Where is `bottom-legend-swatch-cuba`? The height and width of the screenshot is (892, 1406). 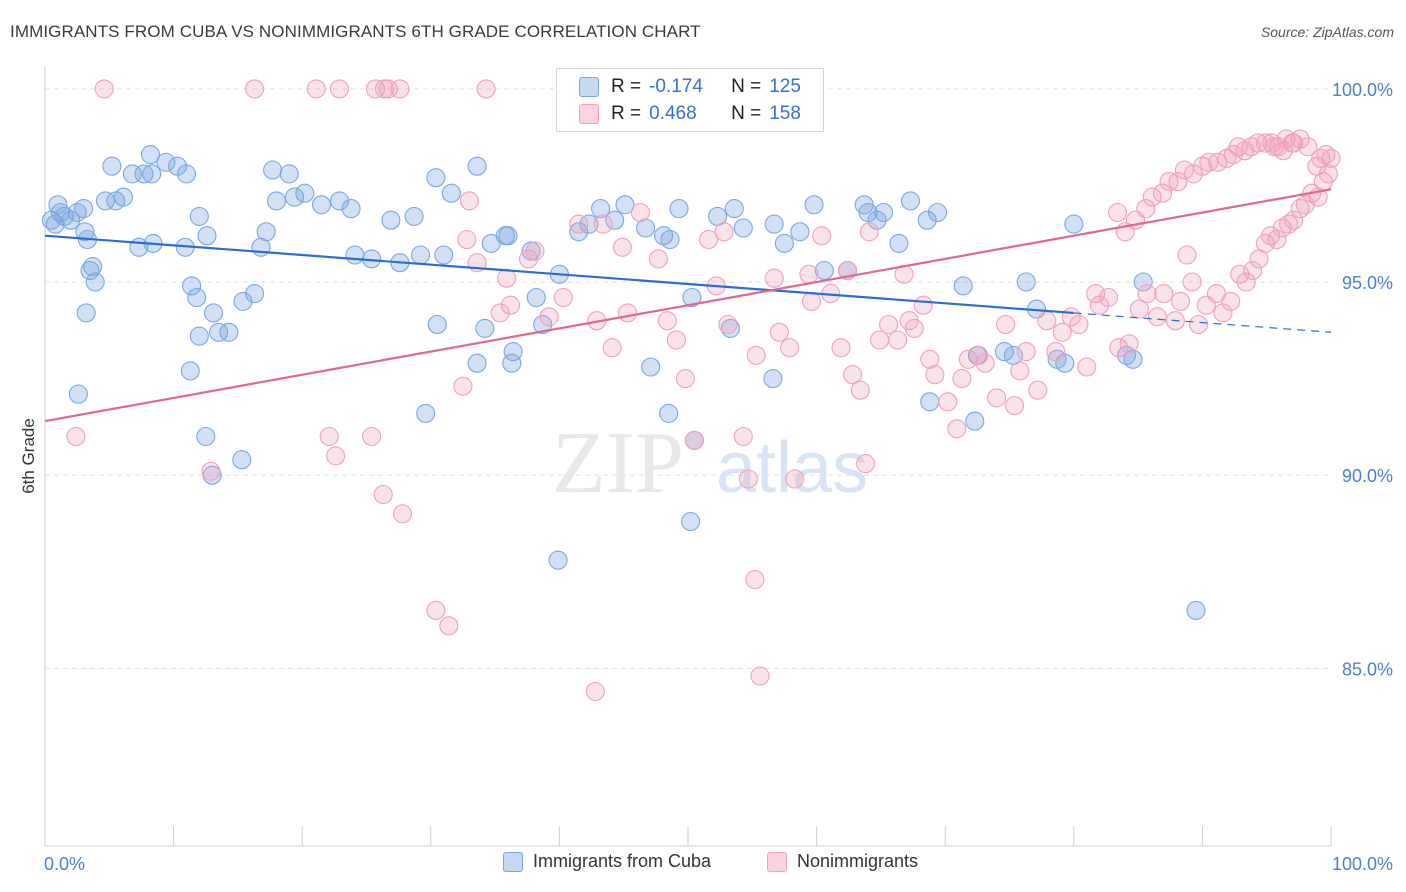
bottom-legend-swatch-cuba is located at coordinates (513, 861).